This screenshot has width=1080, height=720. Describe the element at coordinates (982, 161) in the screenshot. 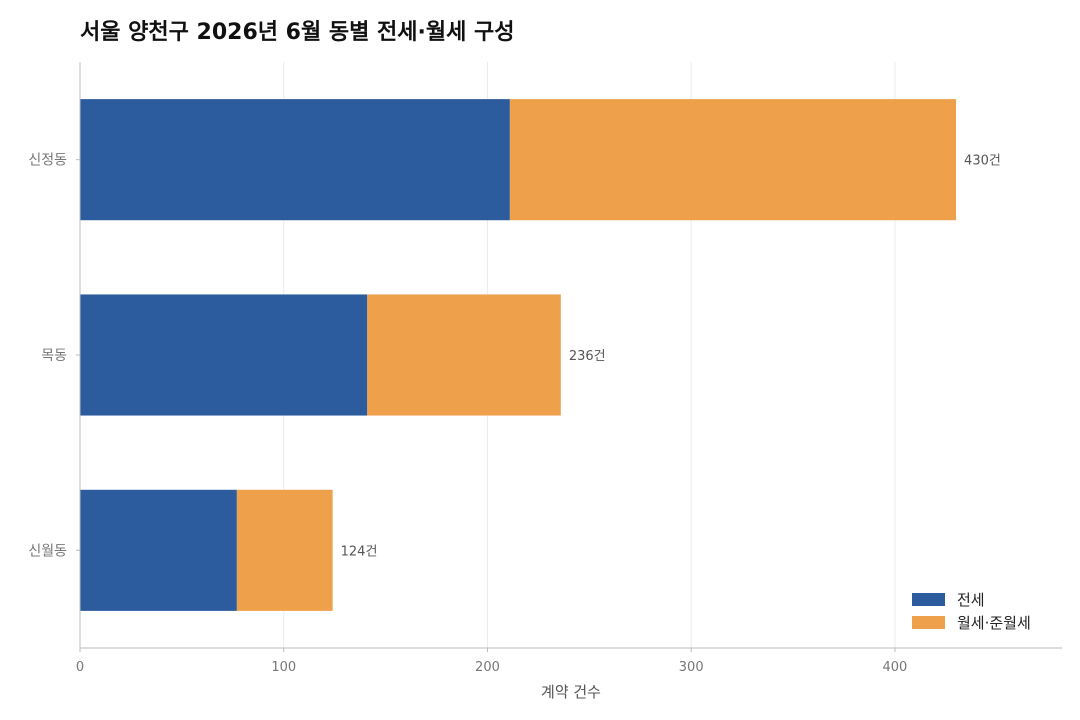

I see `total-label: 430건` at that location.